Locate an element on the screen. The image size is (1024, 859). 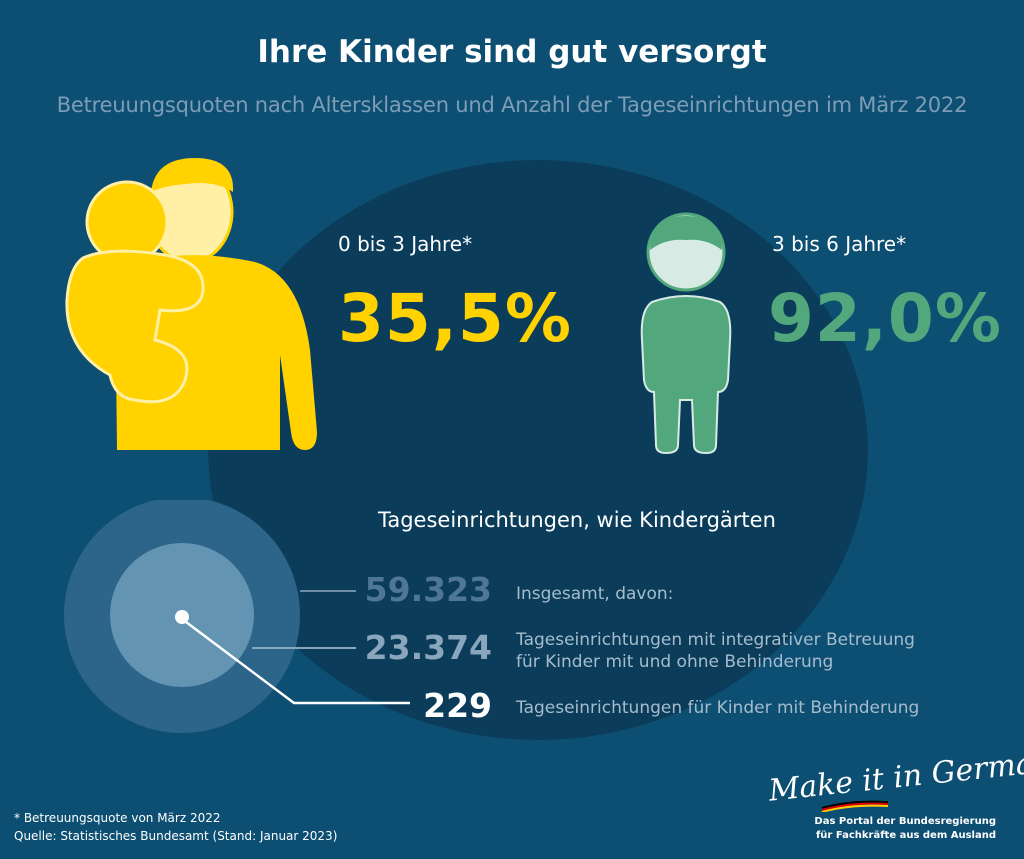
age-group-label-3-6: 3 bis 6 Jahre* is located at coordinates (839, 244).